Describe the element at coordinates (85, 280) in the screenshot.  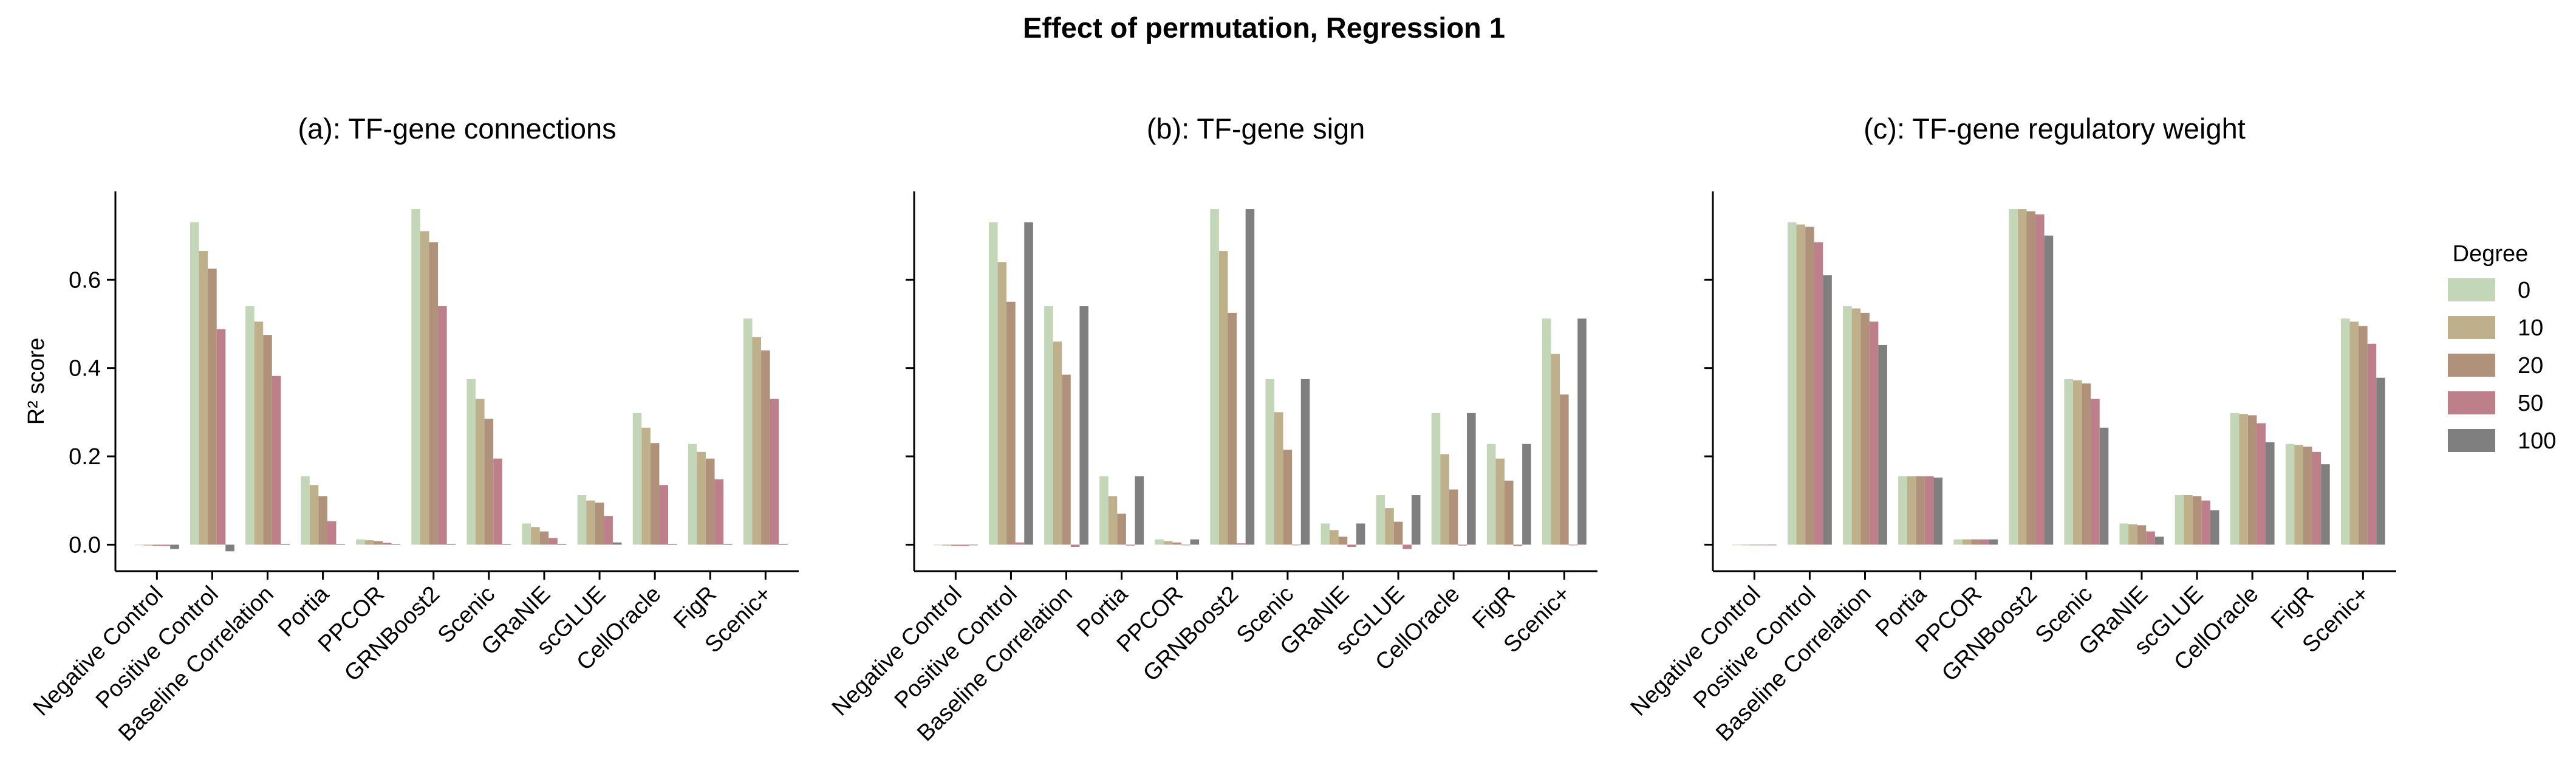
I see `y-tick-label: 0.6` at that location.